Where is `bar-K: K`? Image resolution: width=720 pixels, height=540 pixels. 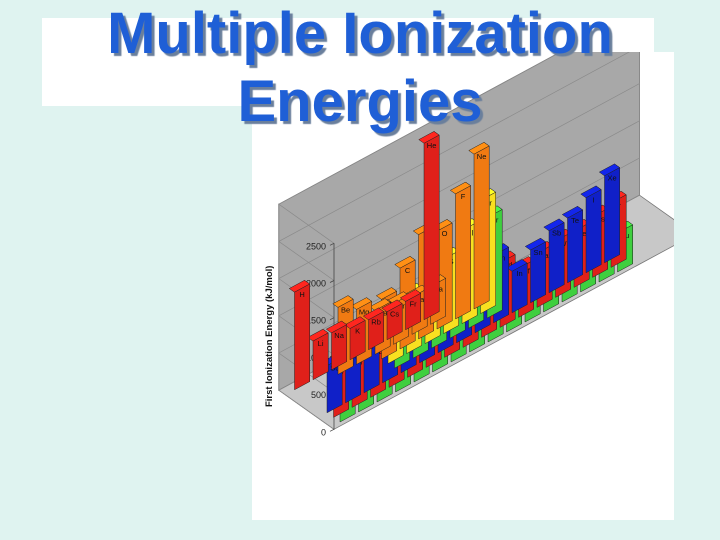
bar-K: K is located at coordinates (355, 338).